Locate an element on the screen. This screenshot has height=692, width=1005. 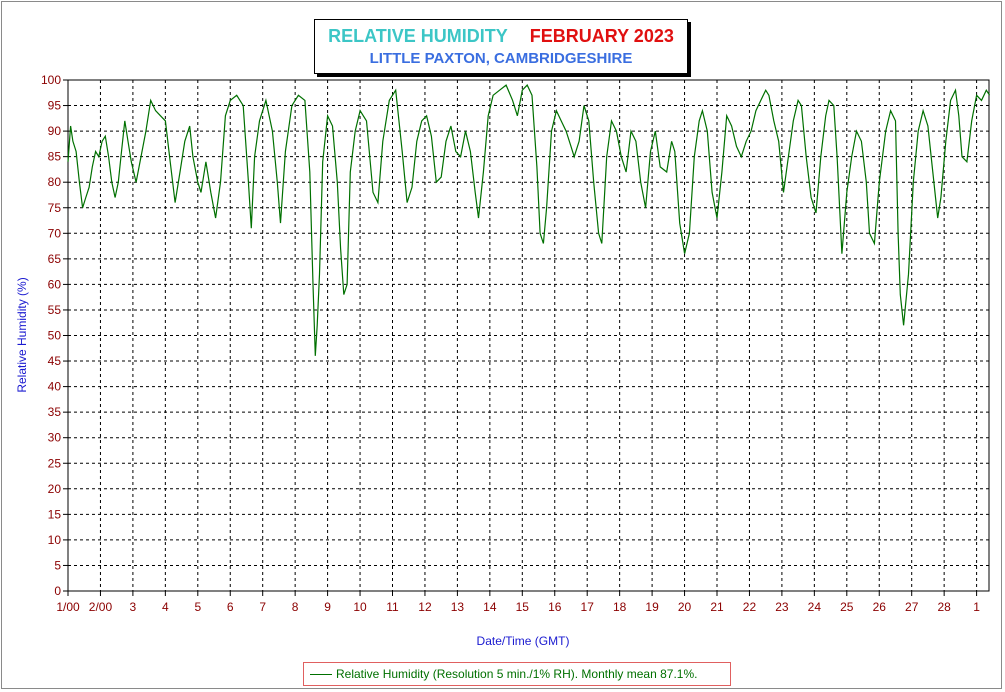
x-tick-label: 5 is located at coordinates (197, 607).